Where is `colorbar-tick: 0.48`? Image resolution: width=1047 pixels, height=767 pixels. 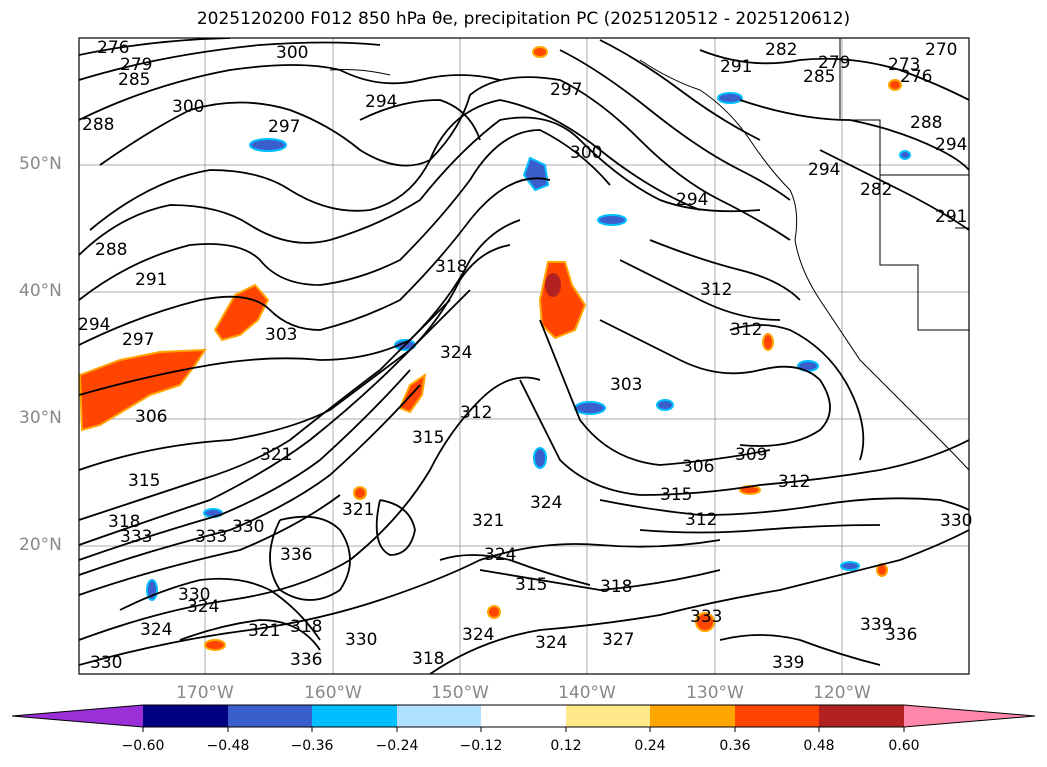 colorbar-tick: 0.48 is located at coordinates (819, 746).